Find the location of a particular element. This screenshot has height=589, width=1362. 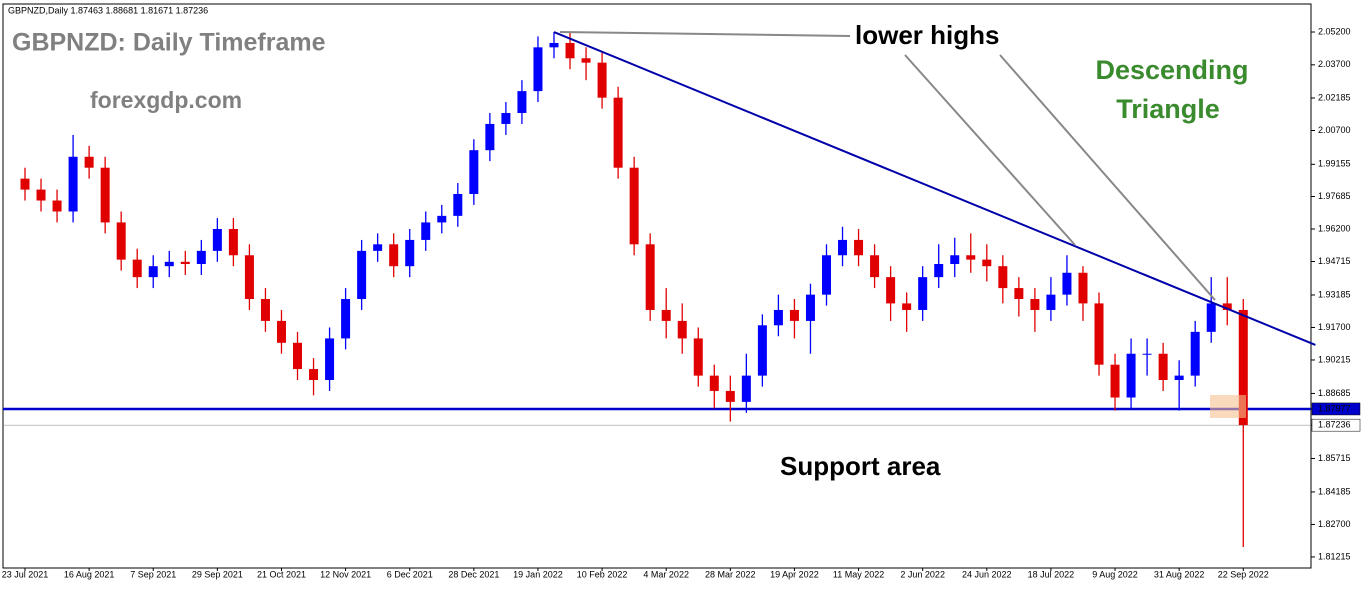

x-tick-label: 21 Oct 2021 is located at coordinates (281, 574).